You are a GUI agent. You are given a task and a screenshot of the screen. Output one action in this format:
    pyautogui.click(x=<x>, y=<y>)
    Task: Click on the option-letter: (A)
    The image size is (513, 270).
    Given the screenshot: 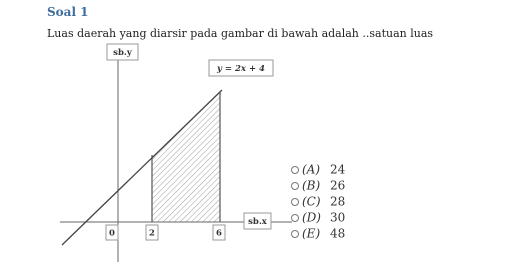 What is the action you would take?
    pyautogui.click(x=311, y=170)
    